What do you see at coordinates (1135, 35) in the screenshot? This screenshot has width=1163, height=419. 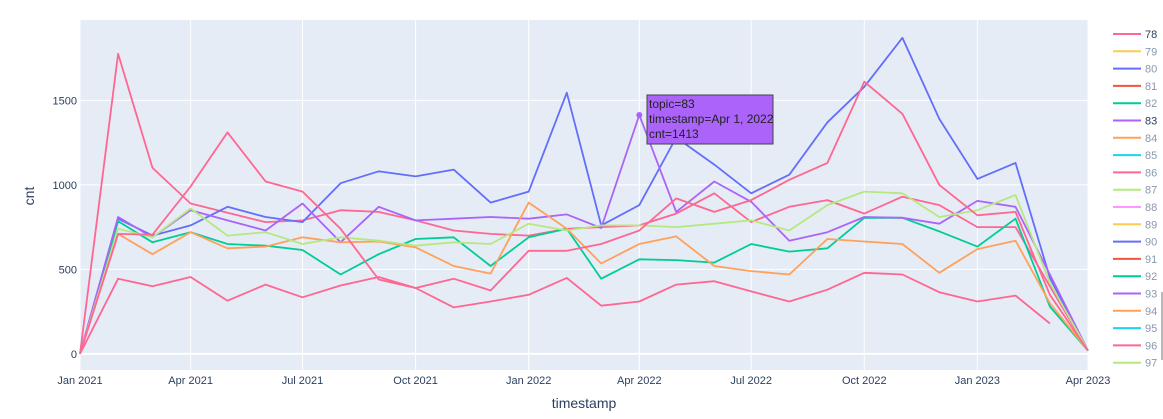 I see `legend-item-78: 78` at bounding box center [1135, 35].